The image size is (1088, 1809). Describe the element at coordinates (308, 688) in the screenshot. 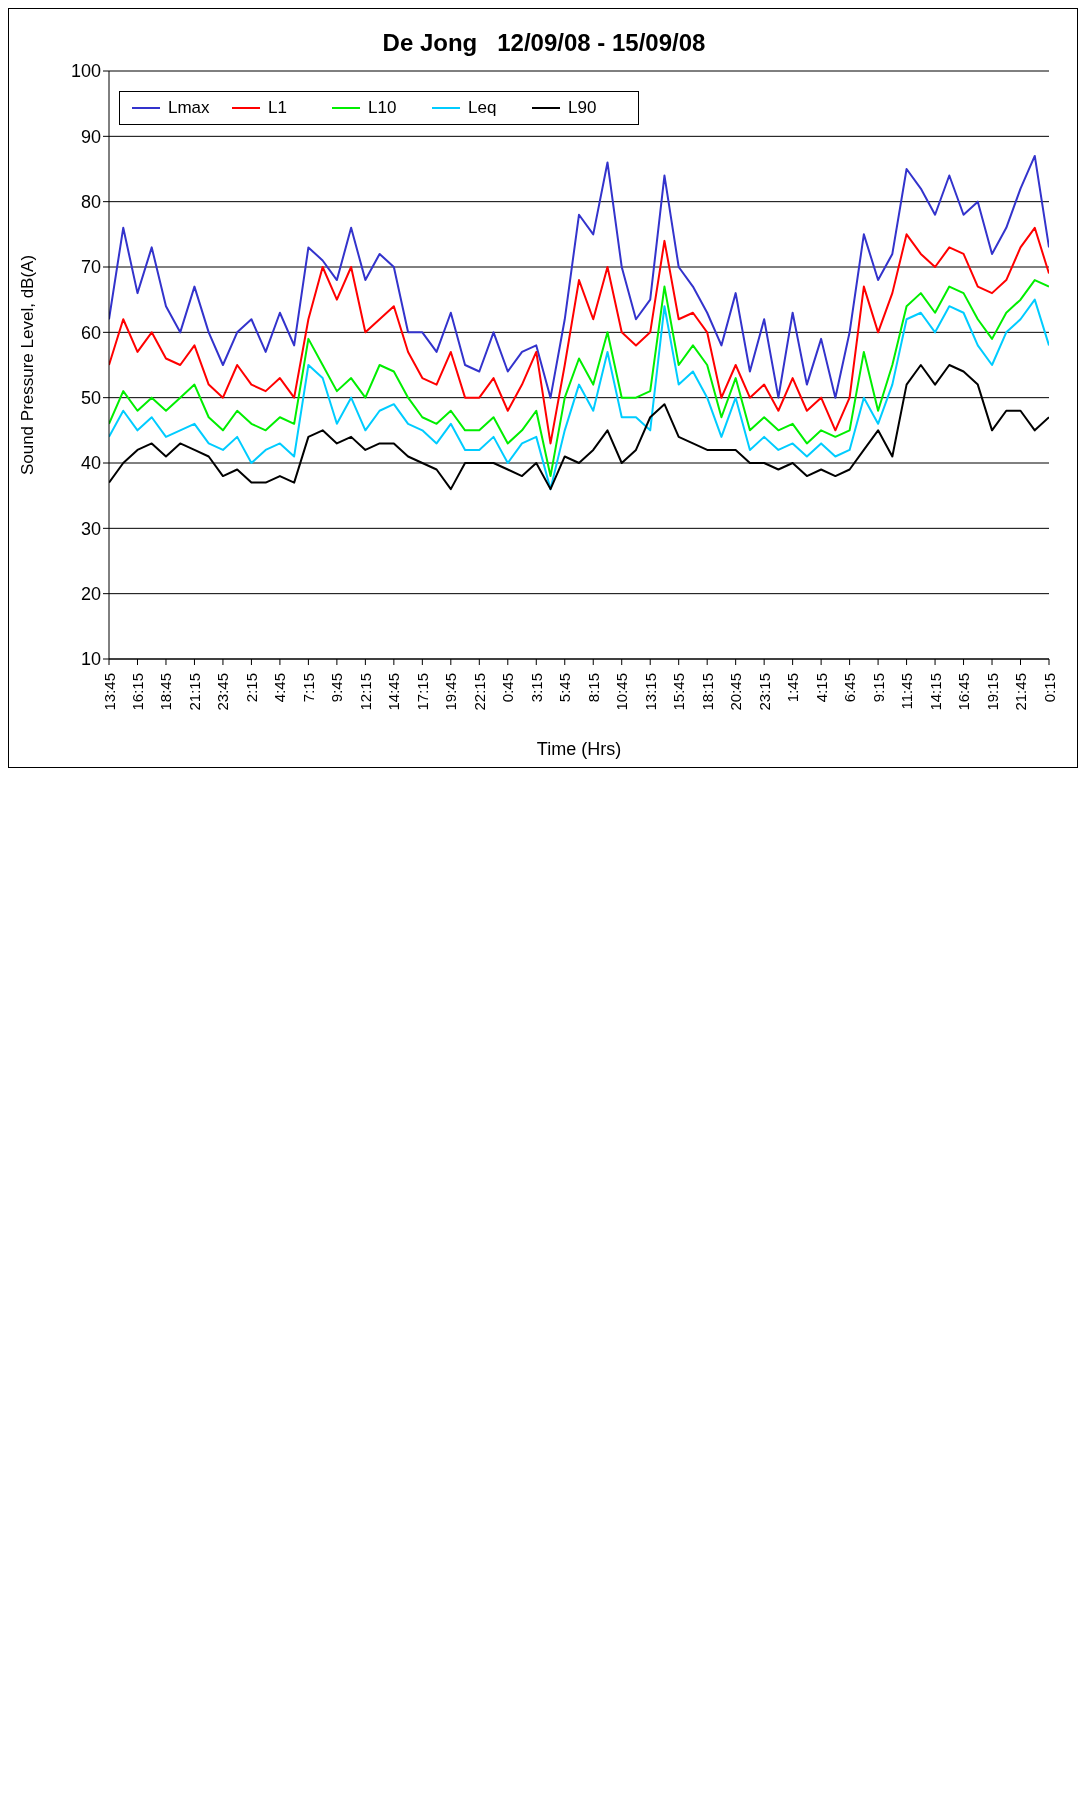

I see `x-tick-label: 7:15` at that location.